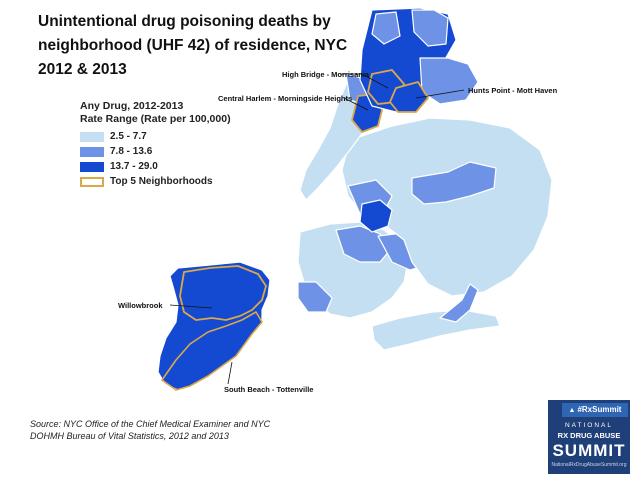 The image size is (638, 479). Describe the element at coordinates (440, 94) in the screenshot. I see `leader-hunts-point` at that location.